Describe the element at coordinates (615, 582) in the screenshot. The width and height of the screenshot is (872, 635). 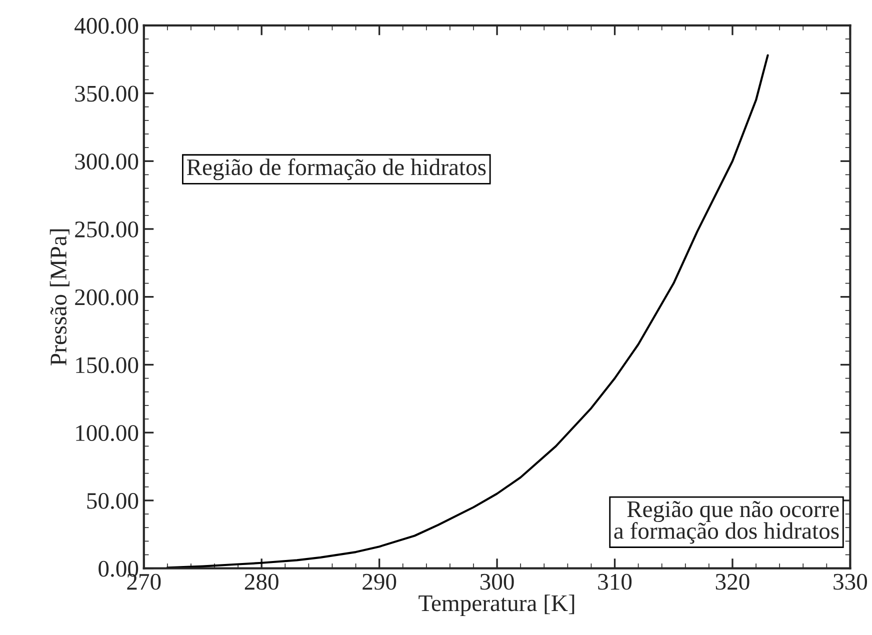
I see `x-tick-label: 310` at that location.